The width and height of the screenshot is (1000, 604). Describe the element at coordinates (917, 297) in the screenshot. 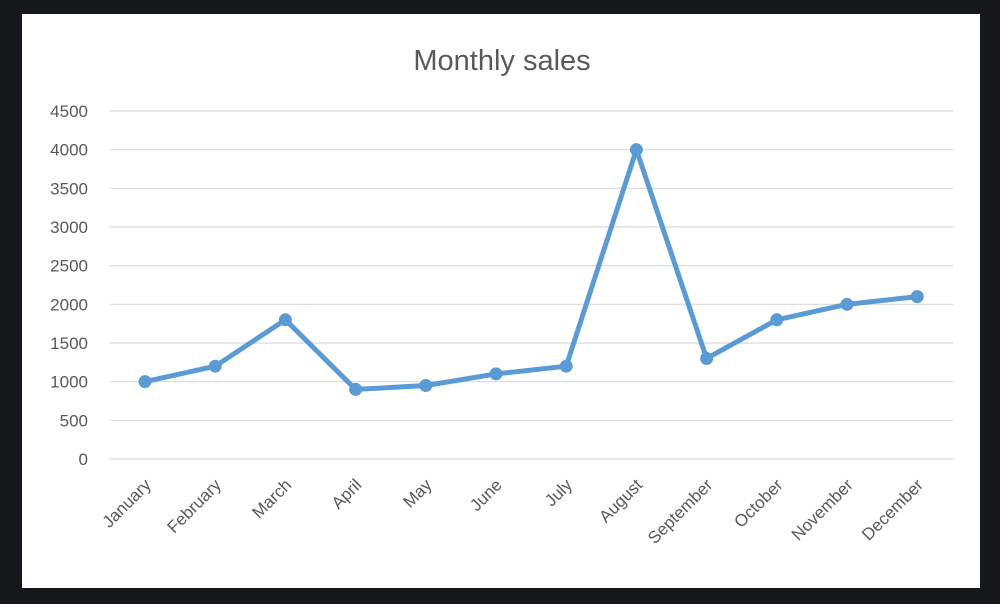

I see `data-point-december` at that location.